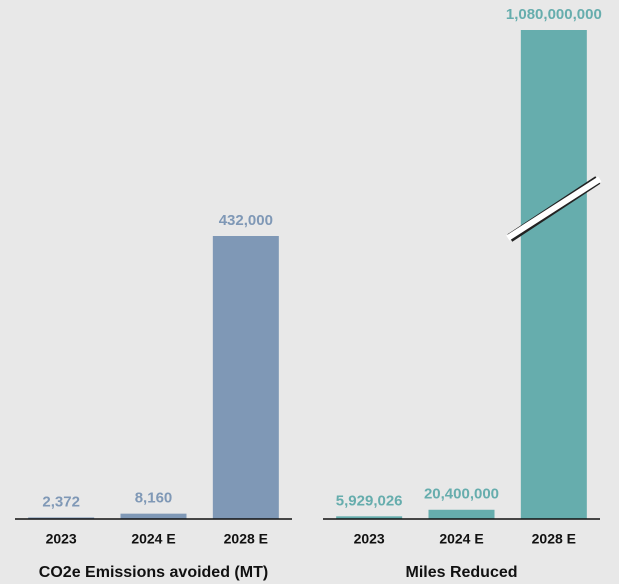 The width and height of the screenshot is (619, 584). What do you see at coordinates (246, 220) in the screenshot?
I see `value-label: 432,000` at bounding box center [246, 220].